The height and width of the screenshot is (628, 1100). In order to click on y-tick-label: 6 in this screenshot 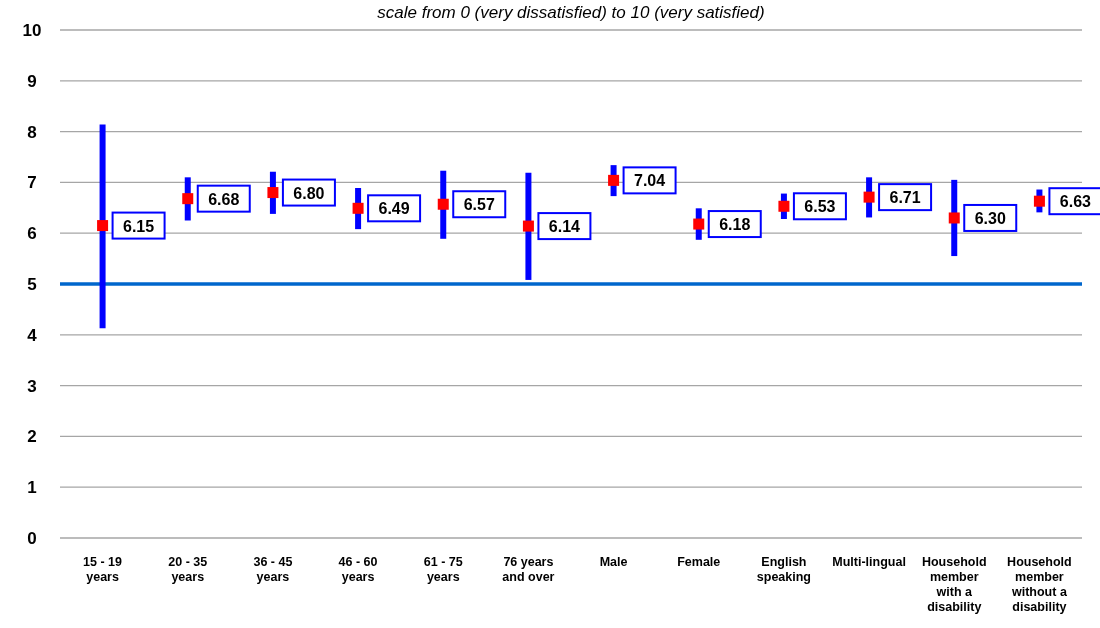, I will do `click(32, 234)`.